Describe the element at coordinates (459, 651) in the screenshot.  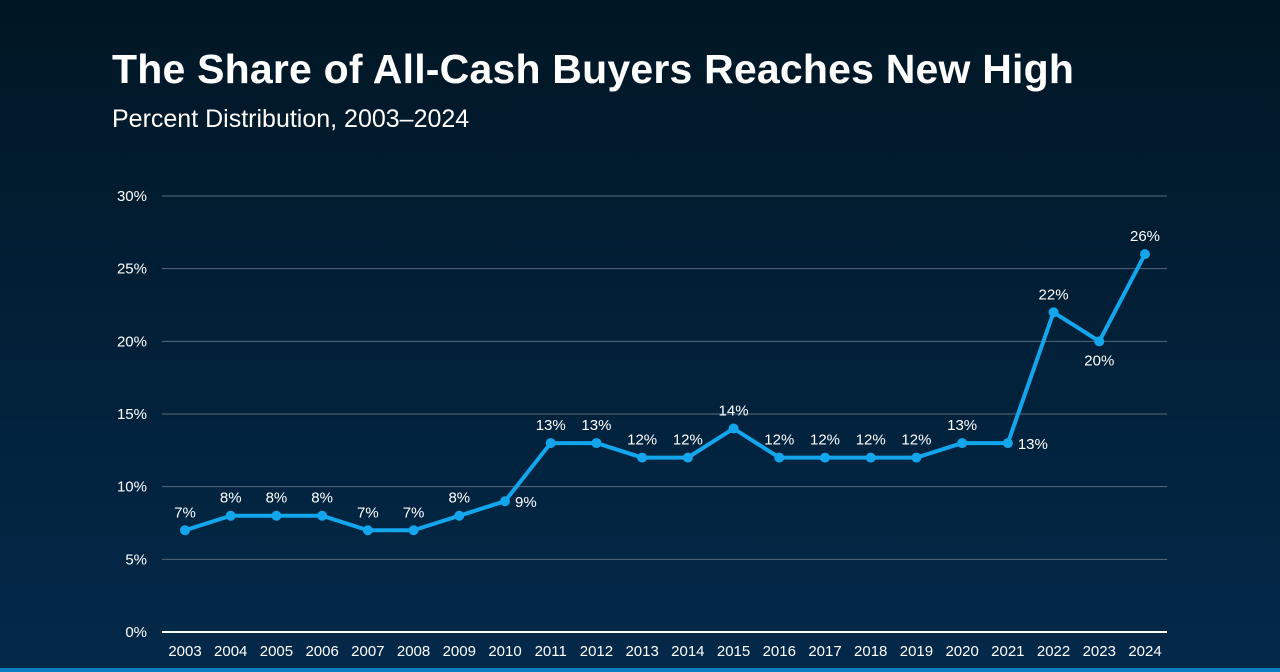
I see `x-tick-label: 2009` at that location.